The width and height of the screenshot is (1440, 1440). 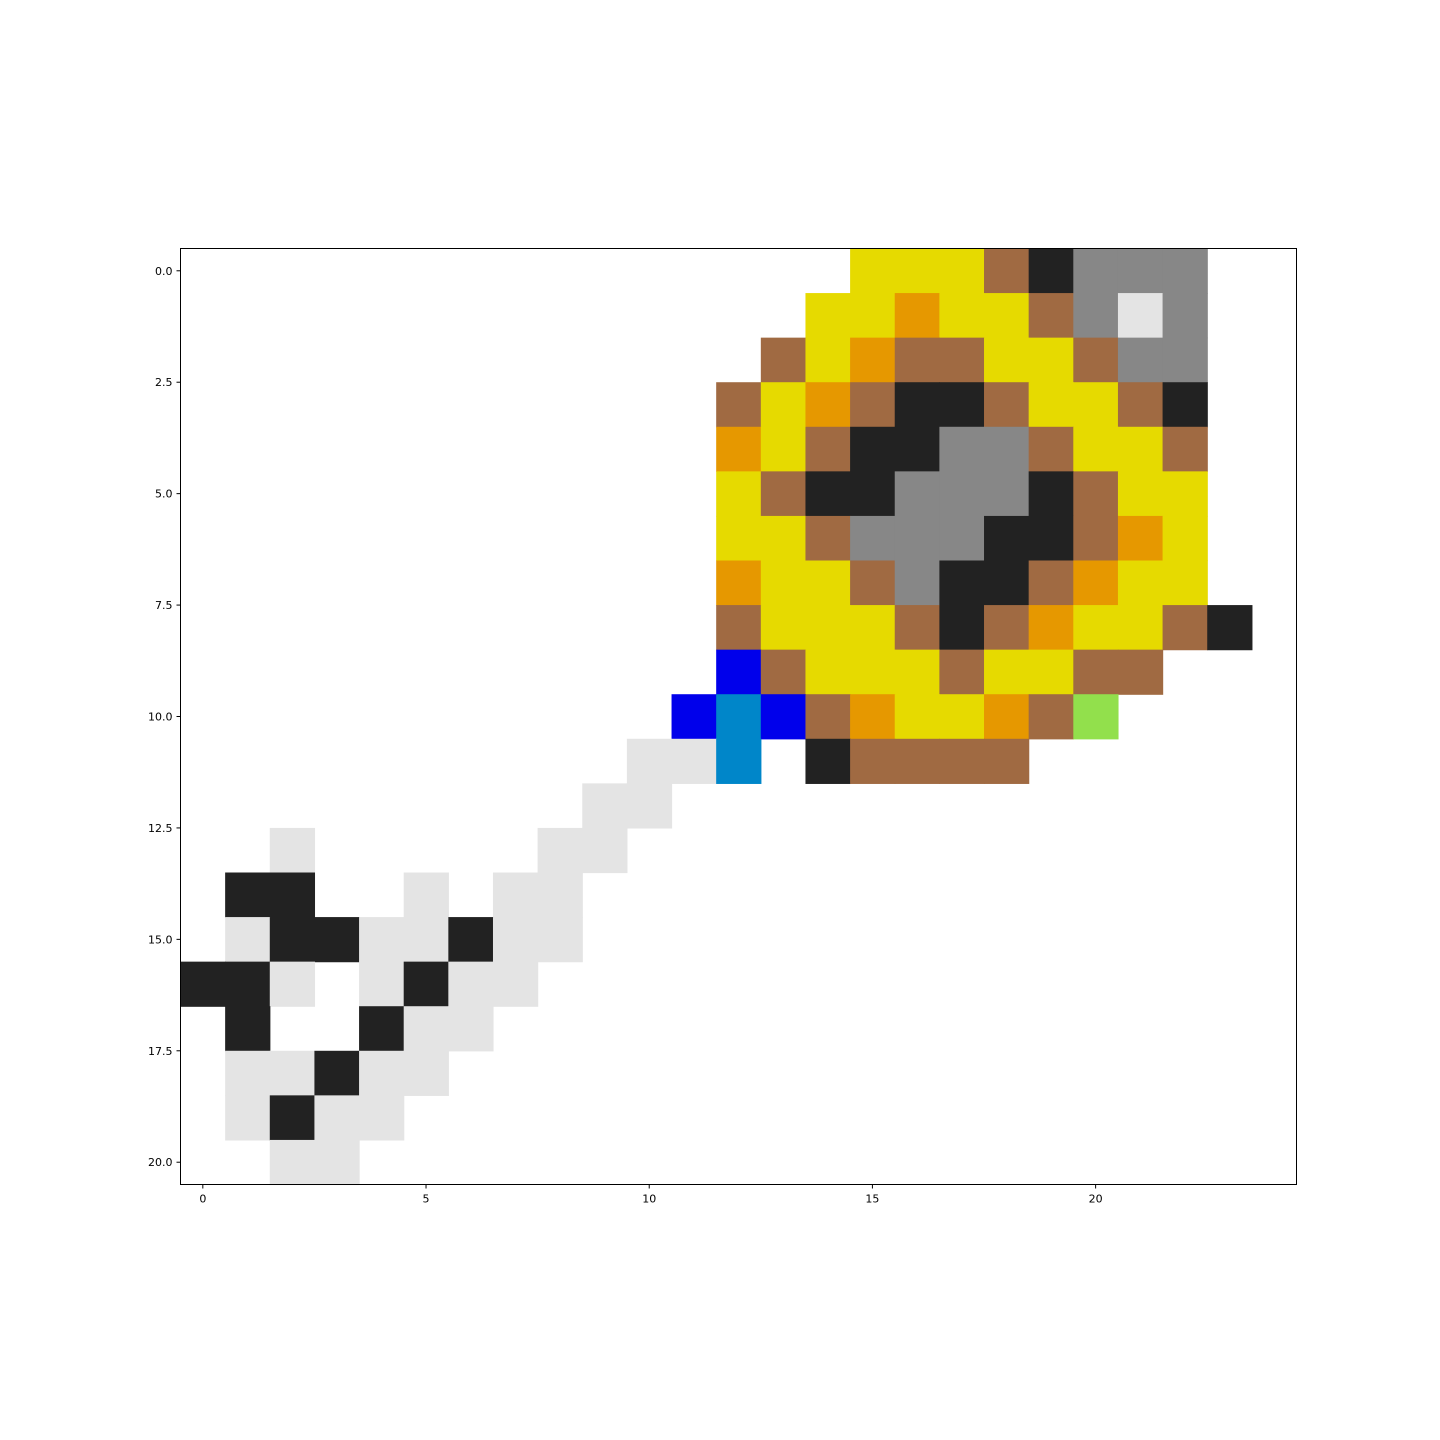 I want to click on x-tick-label: 20, so click(x=1096, y=1199).